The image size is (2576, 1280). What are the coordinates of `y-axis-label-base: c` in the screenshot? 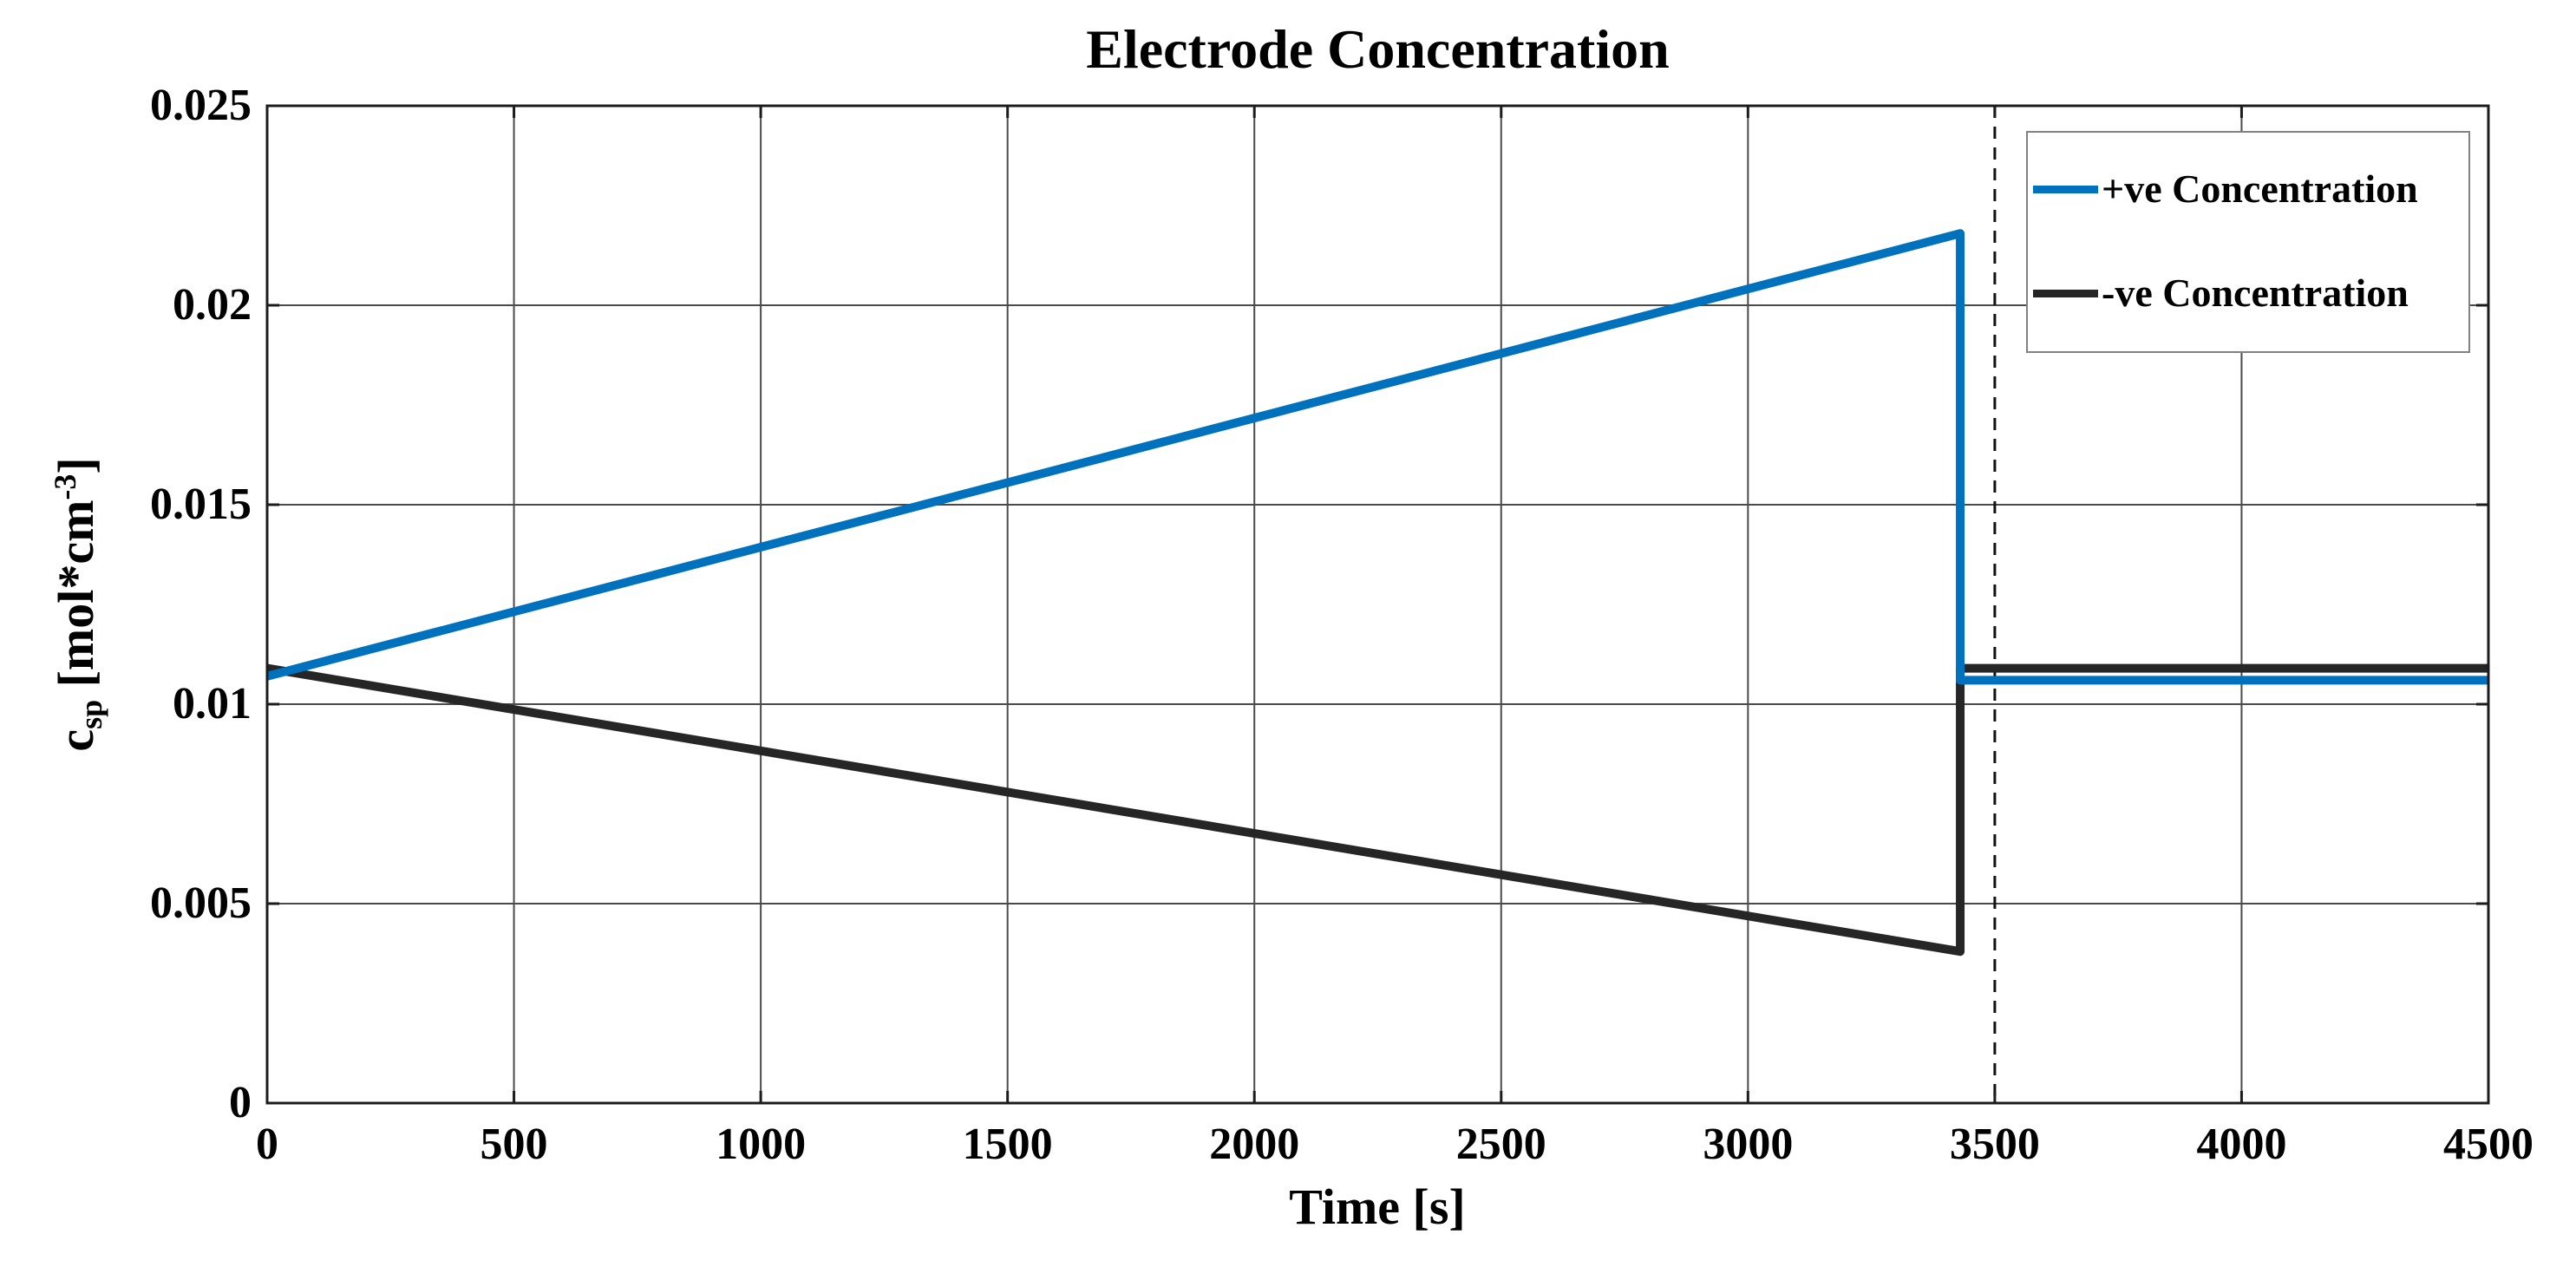 It's located at (75, 740).